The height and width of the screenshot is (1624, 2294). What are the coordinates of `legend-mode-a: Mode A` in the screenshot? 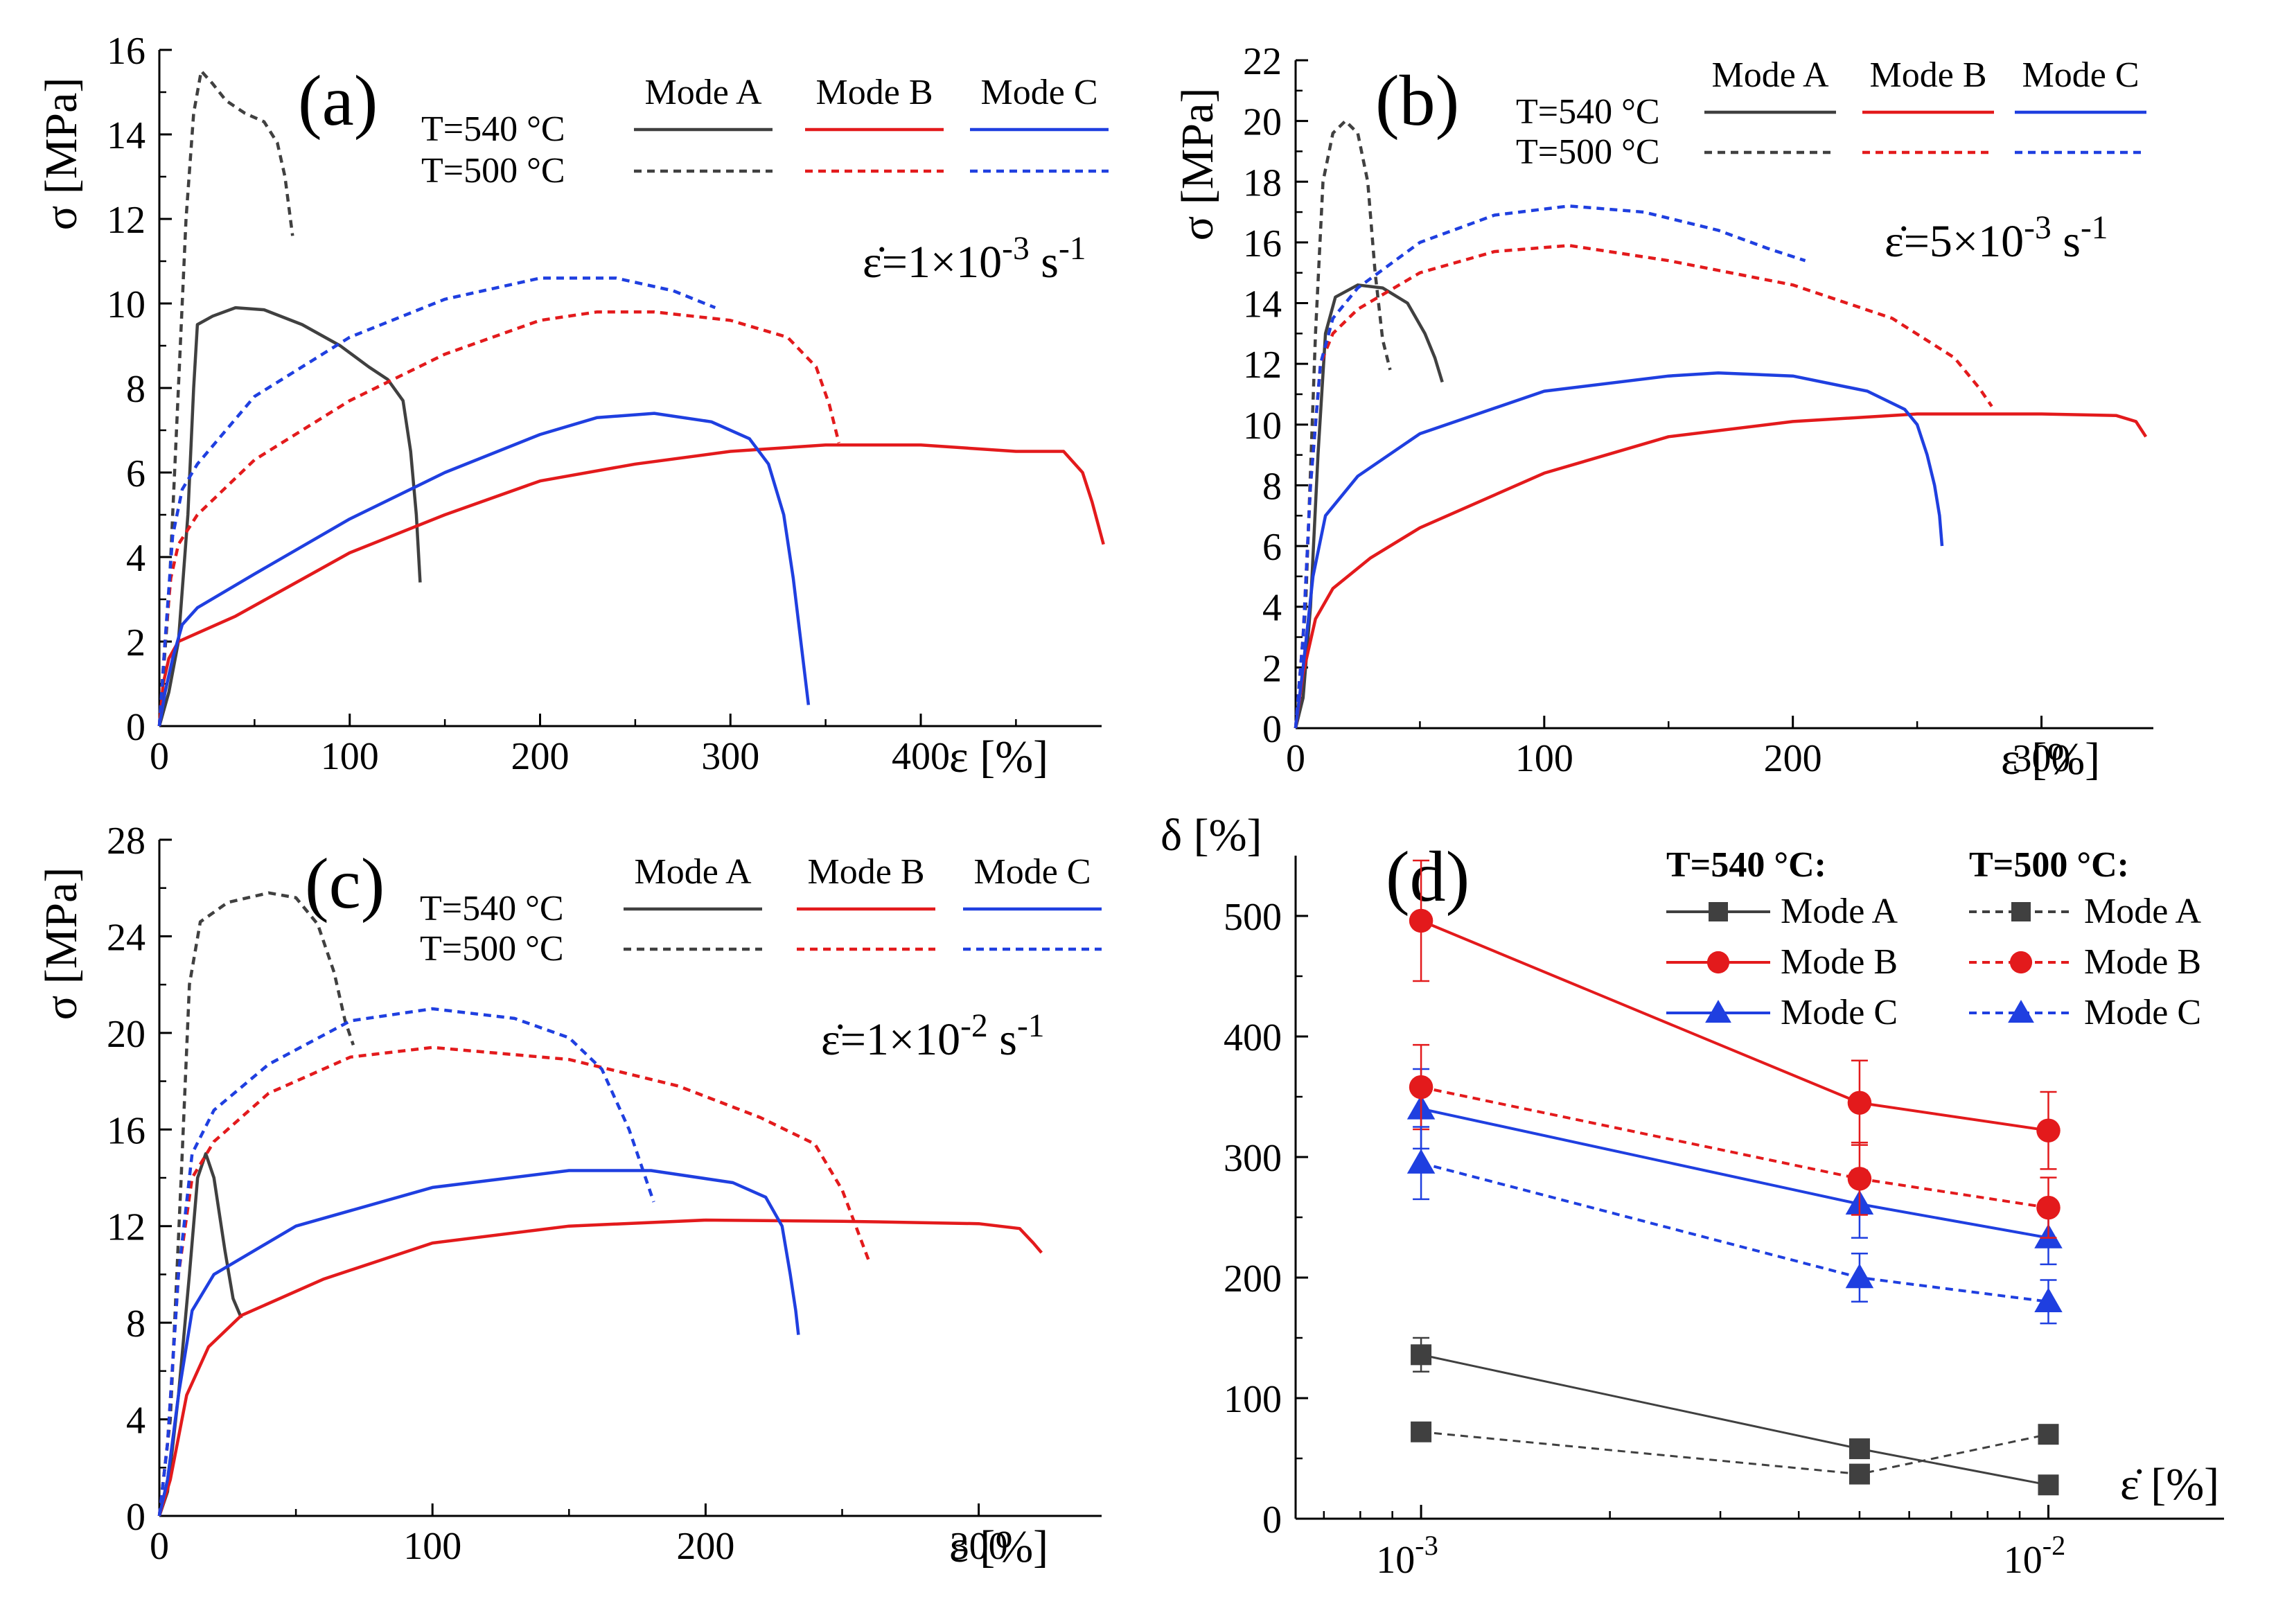 It's located at (1770, 75).